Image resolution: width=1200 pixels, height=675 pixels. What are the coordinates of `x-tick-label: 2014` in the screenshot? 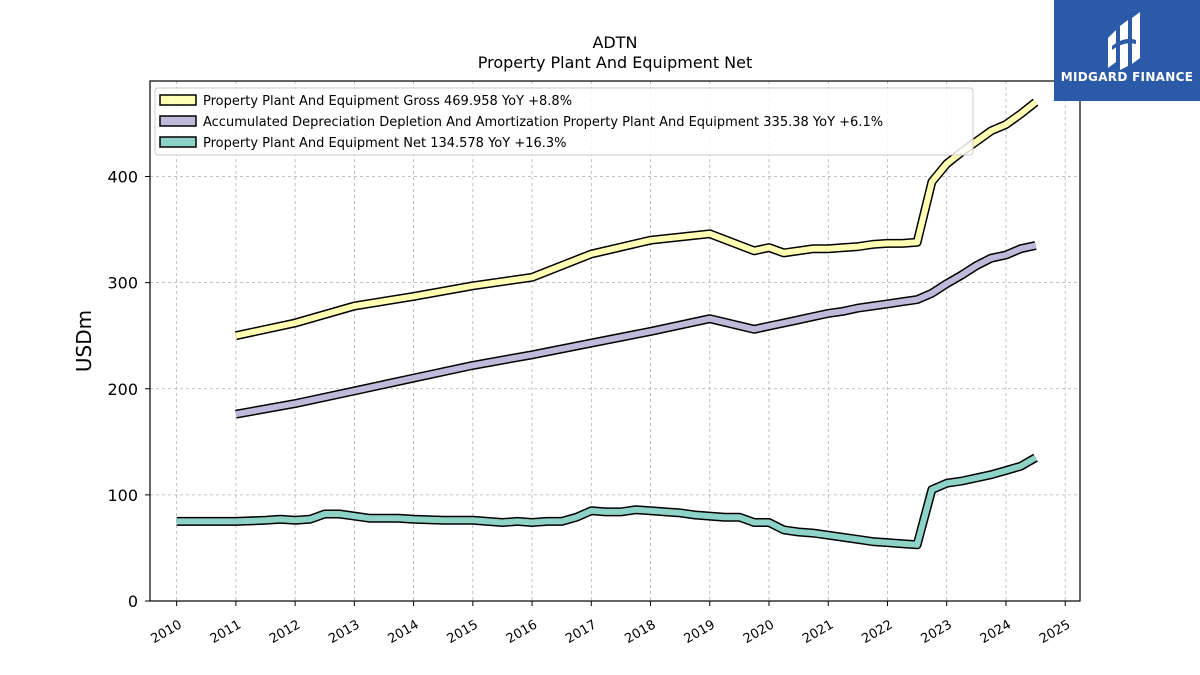 It's located at (403, 632).